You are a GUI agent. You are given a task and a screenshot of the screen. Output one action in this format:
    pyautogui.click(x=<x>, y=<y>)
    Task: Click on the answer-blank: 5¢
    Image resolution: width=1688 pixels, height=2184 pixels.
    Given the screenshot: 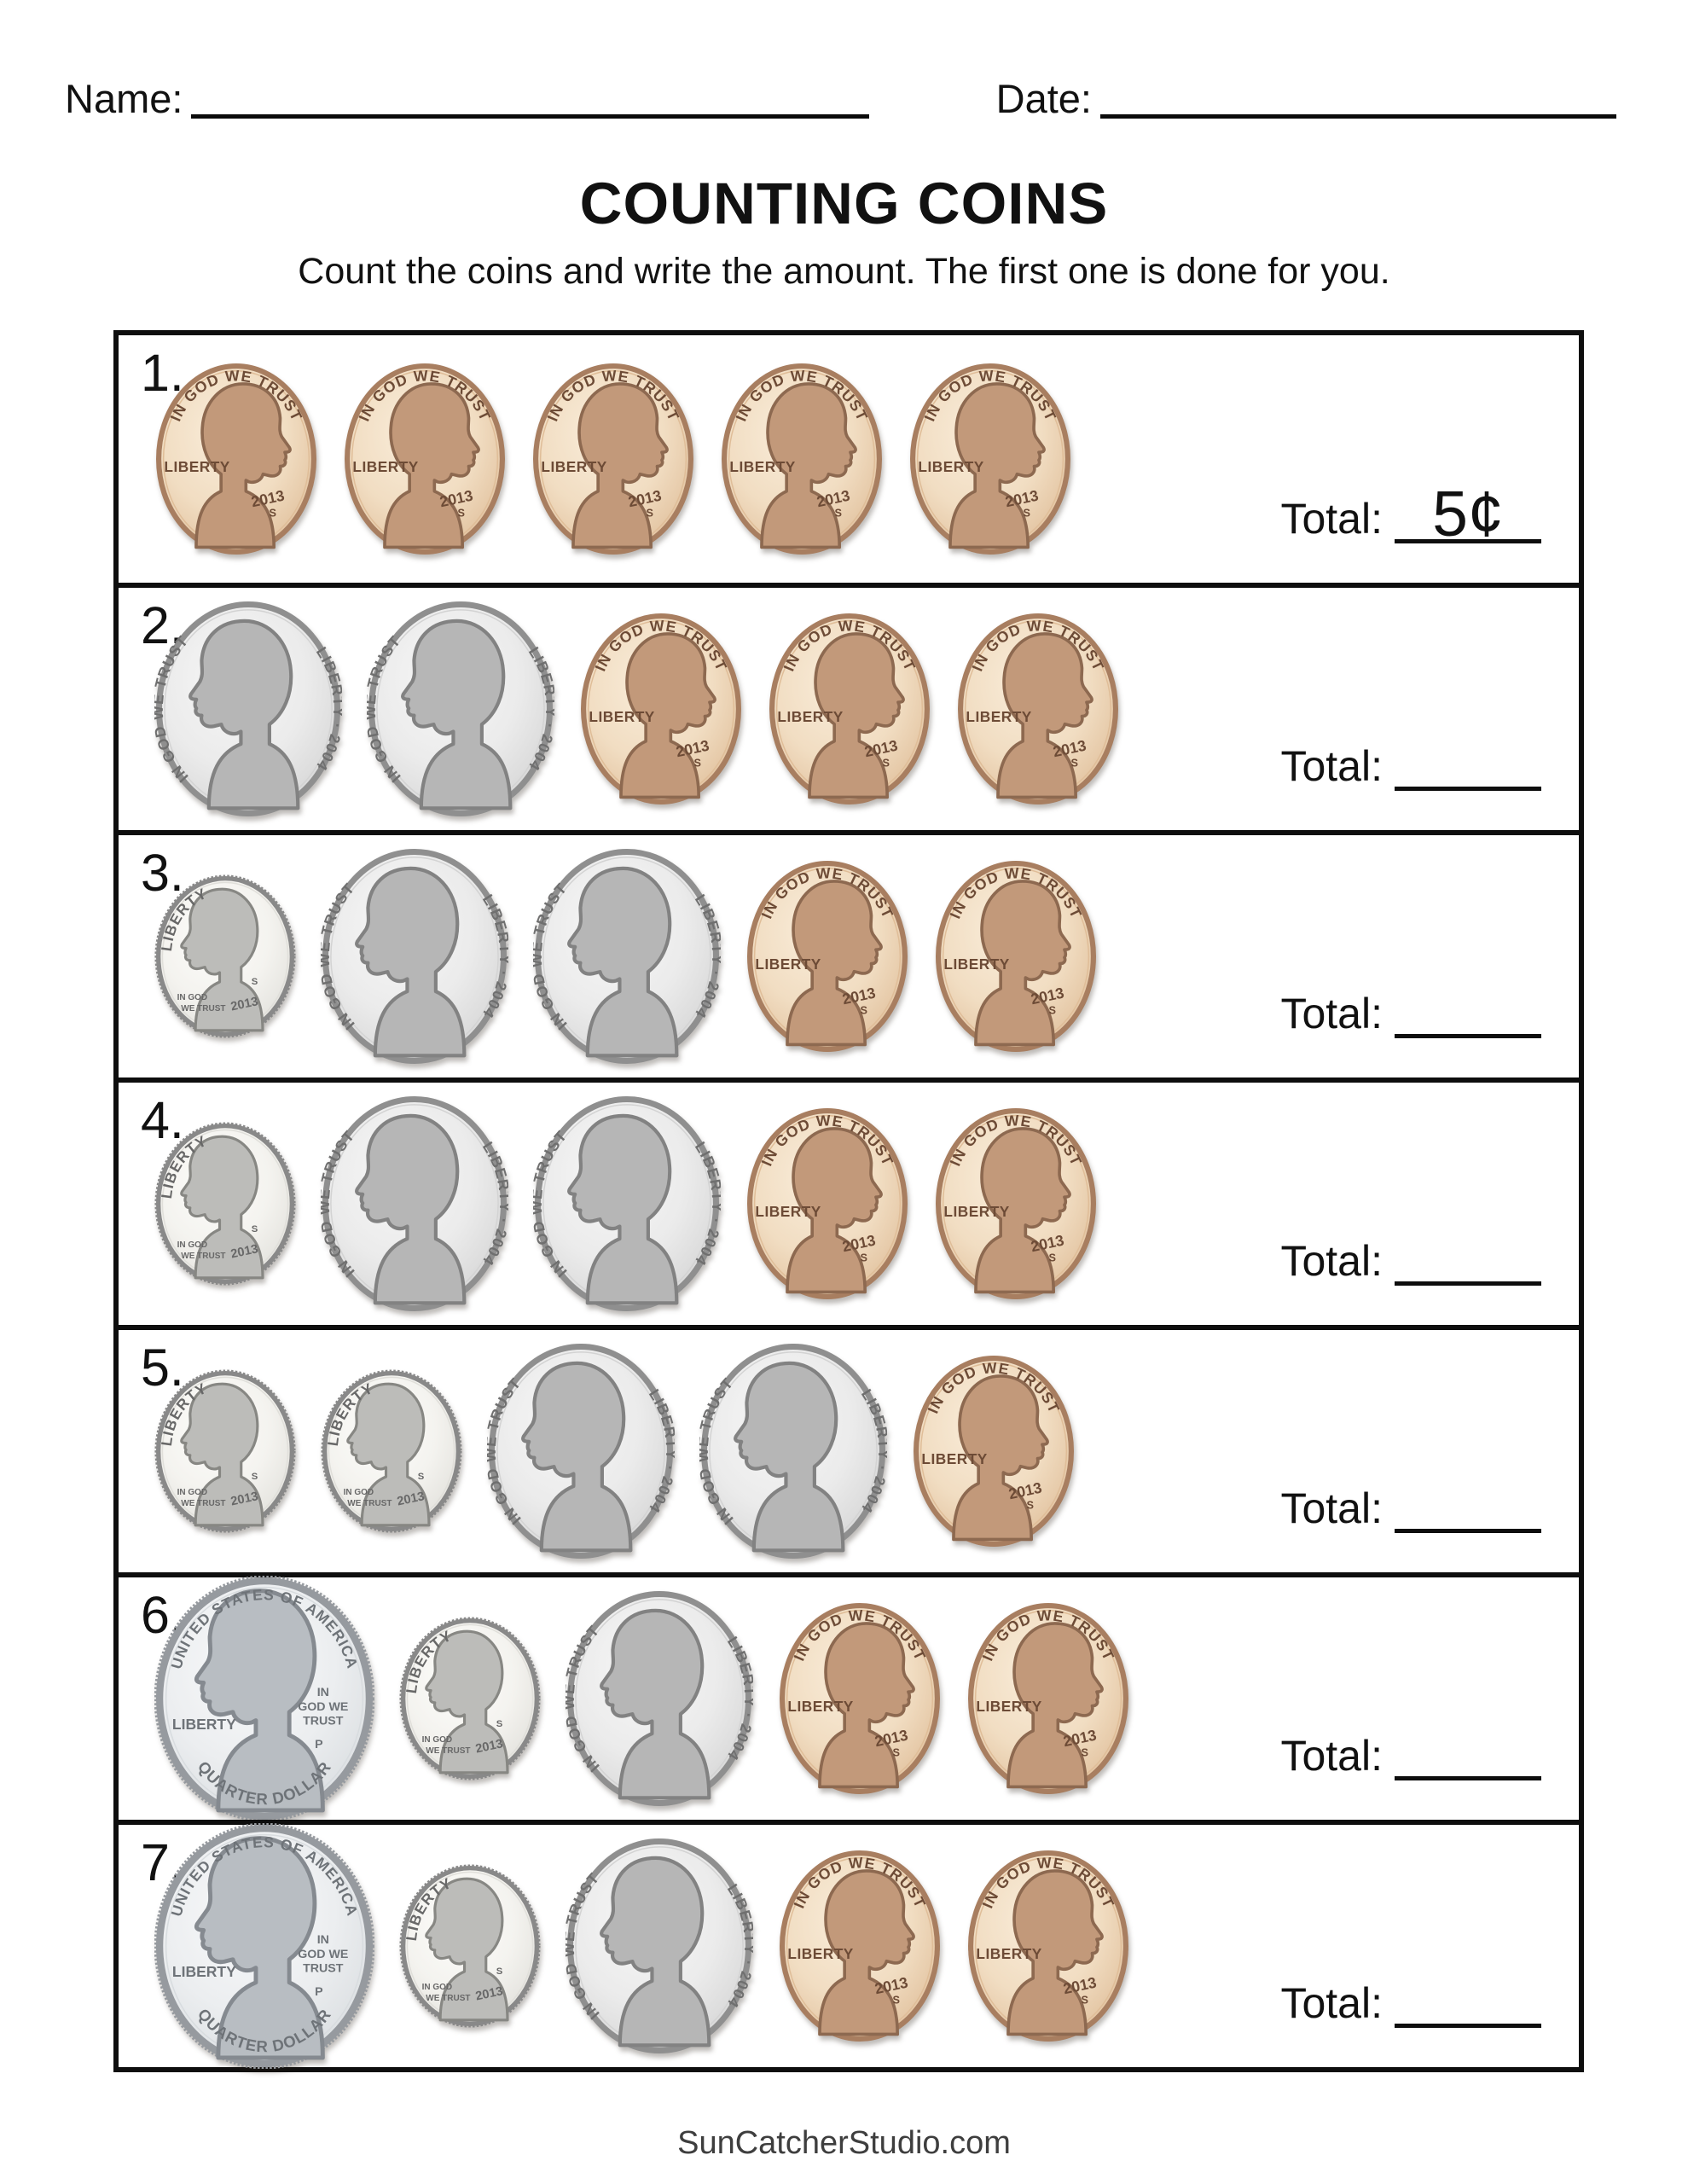 What is the action you would take?
    pyautogui.click(x=1468, y=513)
    